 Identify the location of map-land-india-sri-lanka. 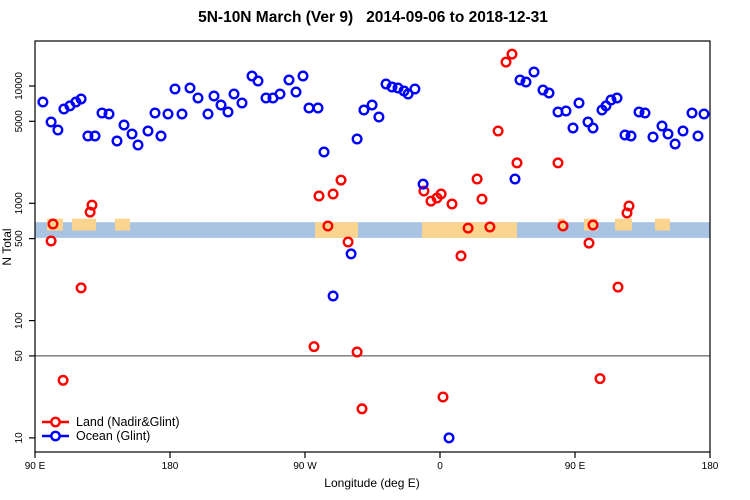
(561, 224).